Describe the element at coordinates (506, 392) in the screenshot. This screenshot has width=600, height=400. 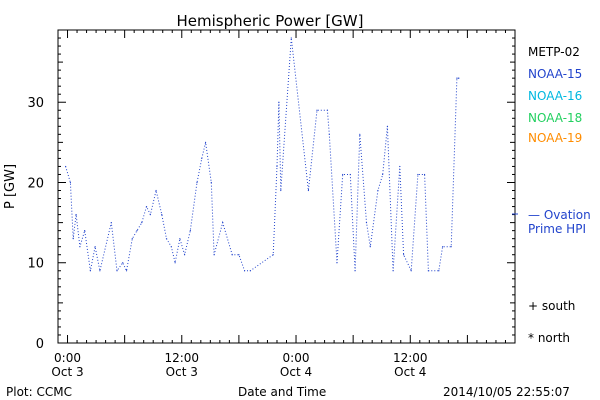
I see `footer-timestamp: 2014/10/05 22:55:07` at that location.